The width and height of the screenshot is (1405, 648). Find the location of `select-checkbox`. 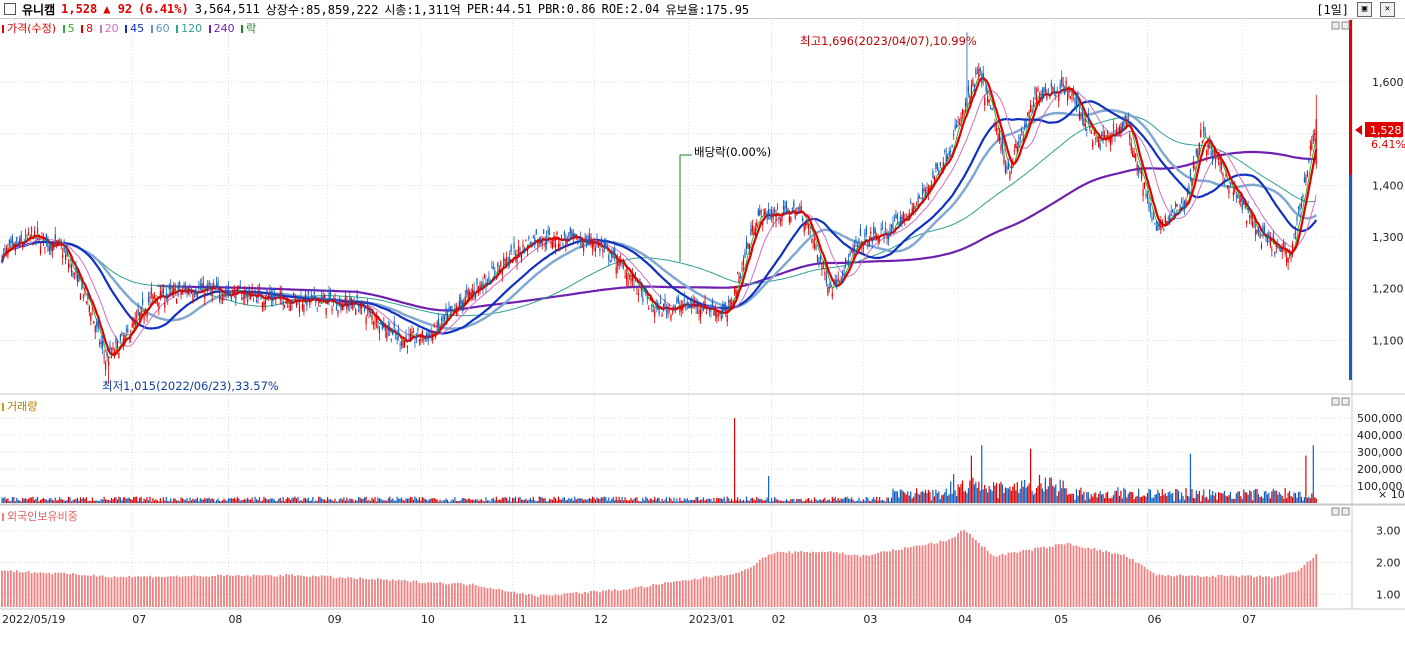

select-checkbox is located at coordinates (10, 9).